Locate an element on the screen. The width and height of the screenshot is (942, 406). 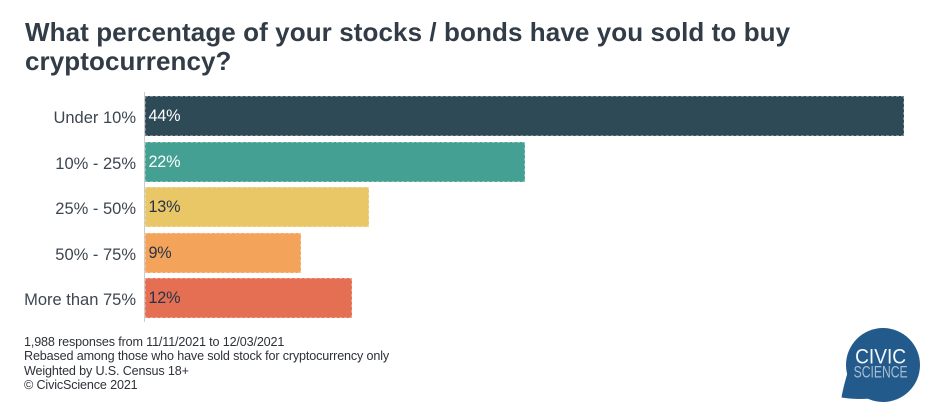
svg-text: SCIENCE is located at coordinates (881, 373).